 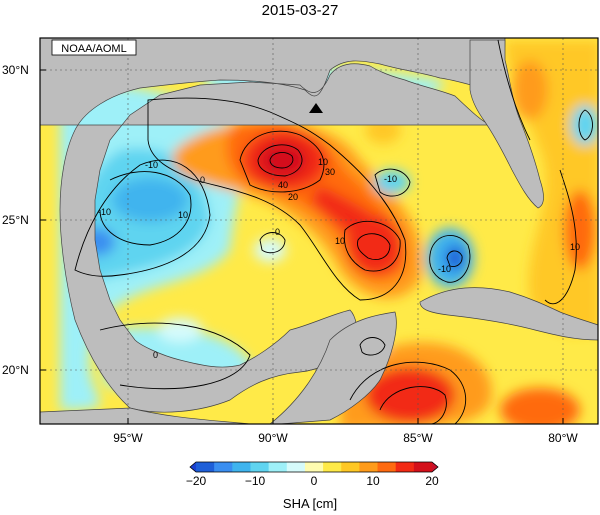 What do you see at coordinates (128, 438) in the screenshot?
I see `lon-label: 95°W` at bounding box center [128, 438].